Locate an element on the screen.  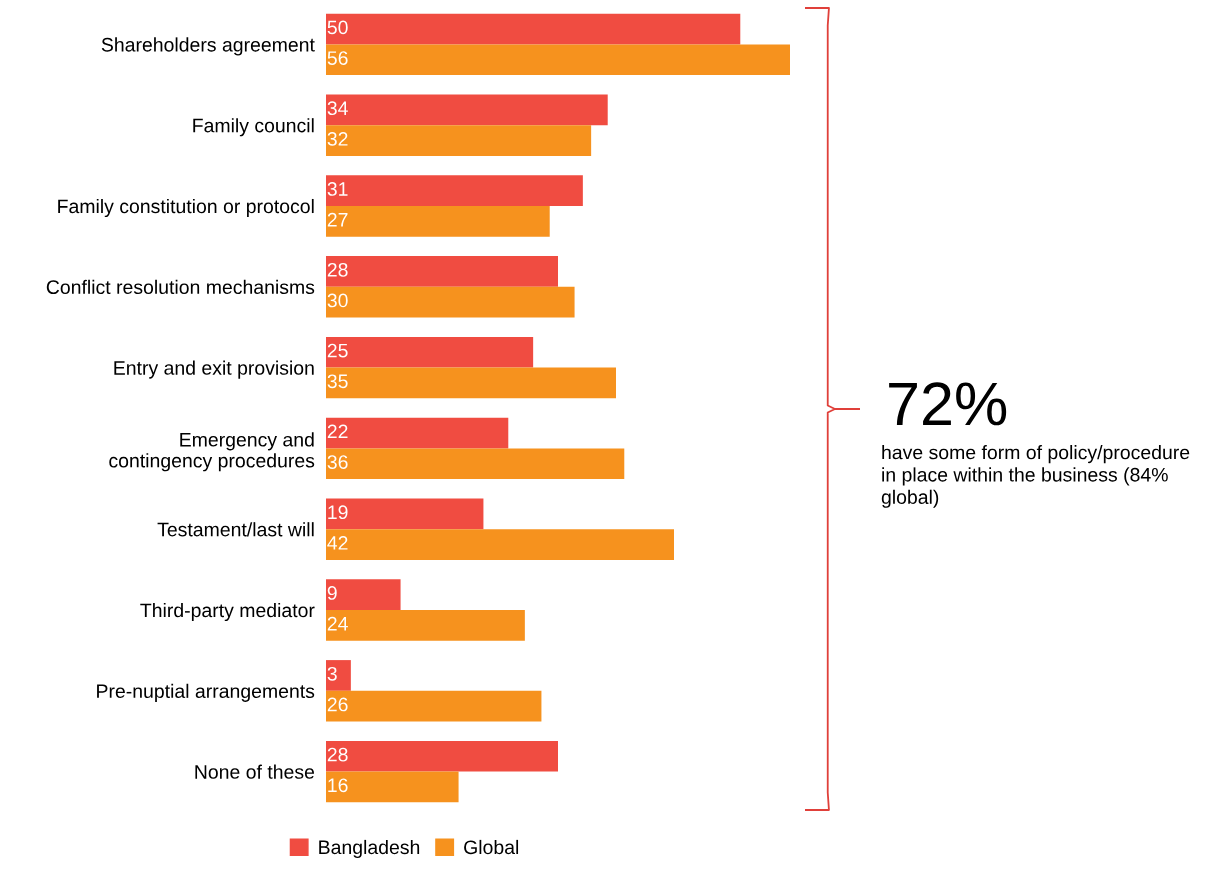
data-label: 36 is located at coordinates (337, 462).